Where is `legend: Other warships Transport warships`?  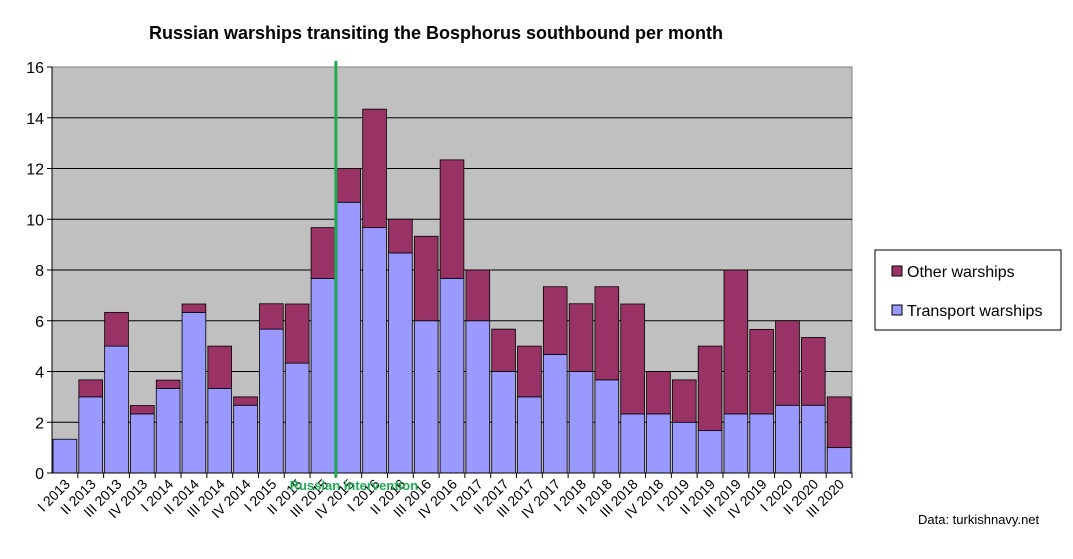
legend: Other warships Transport warships is located at coordinates (968, 290).